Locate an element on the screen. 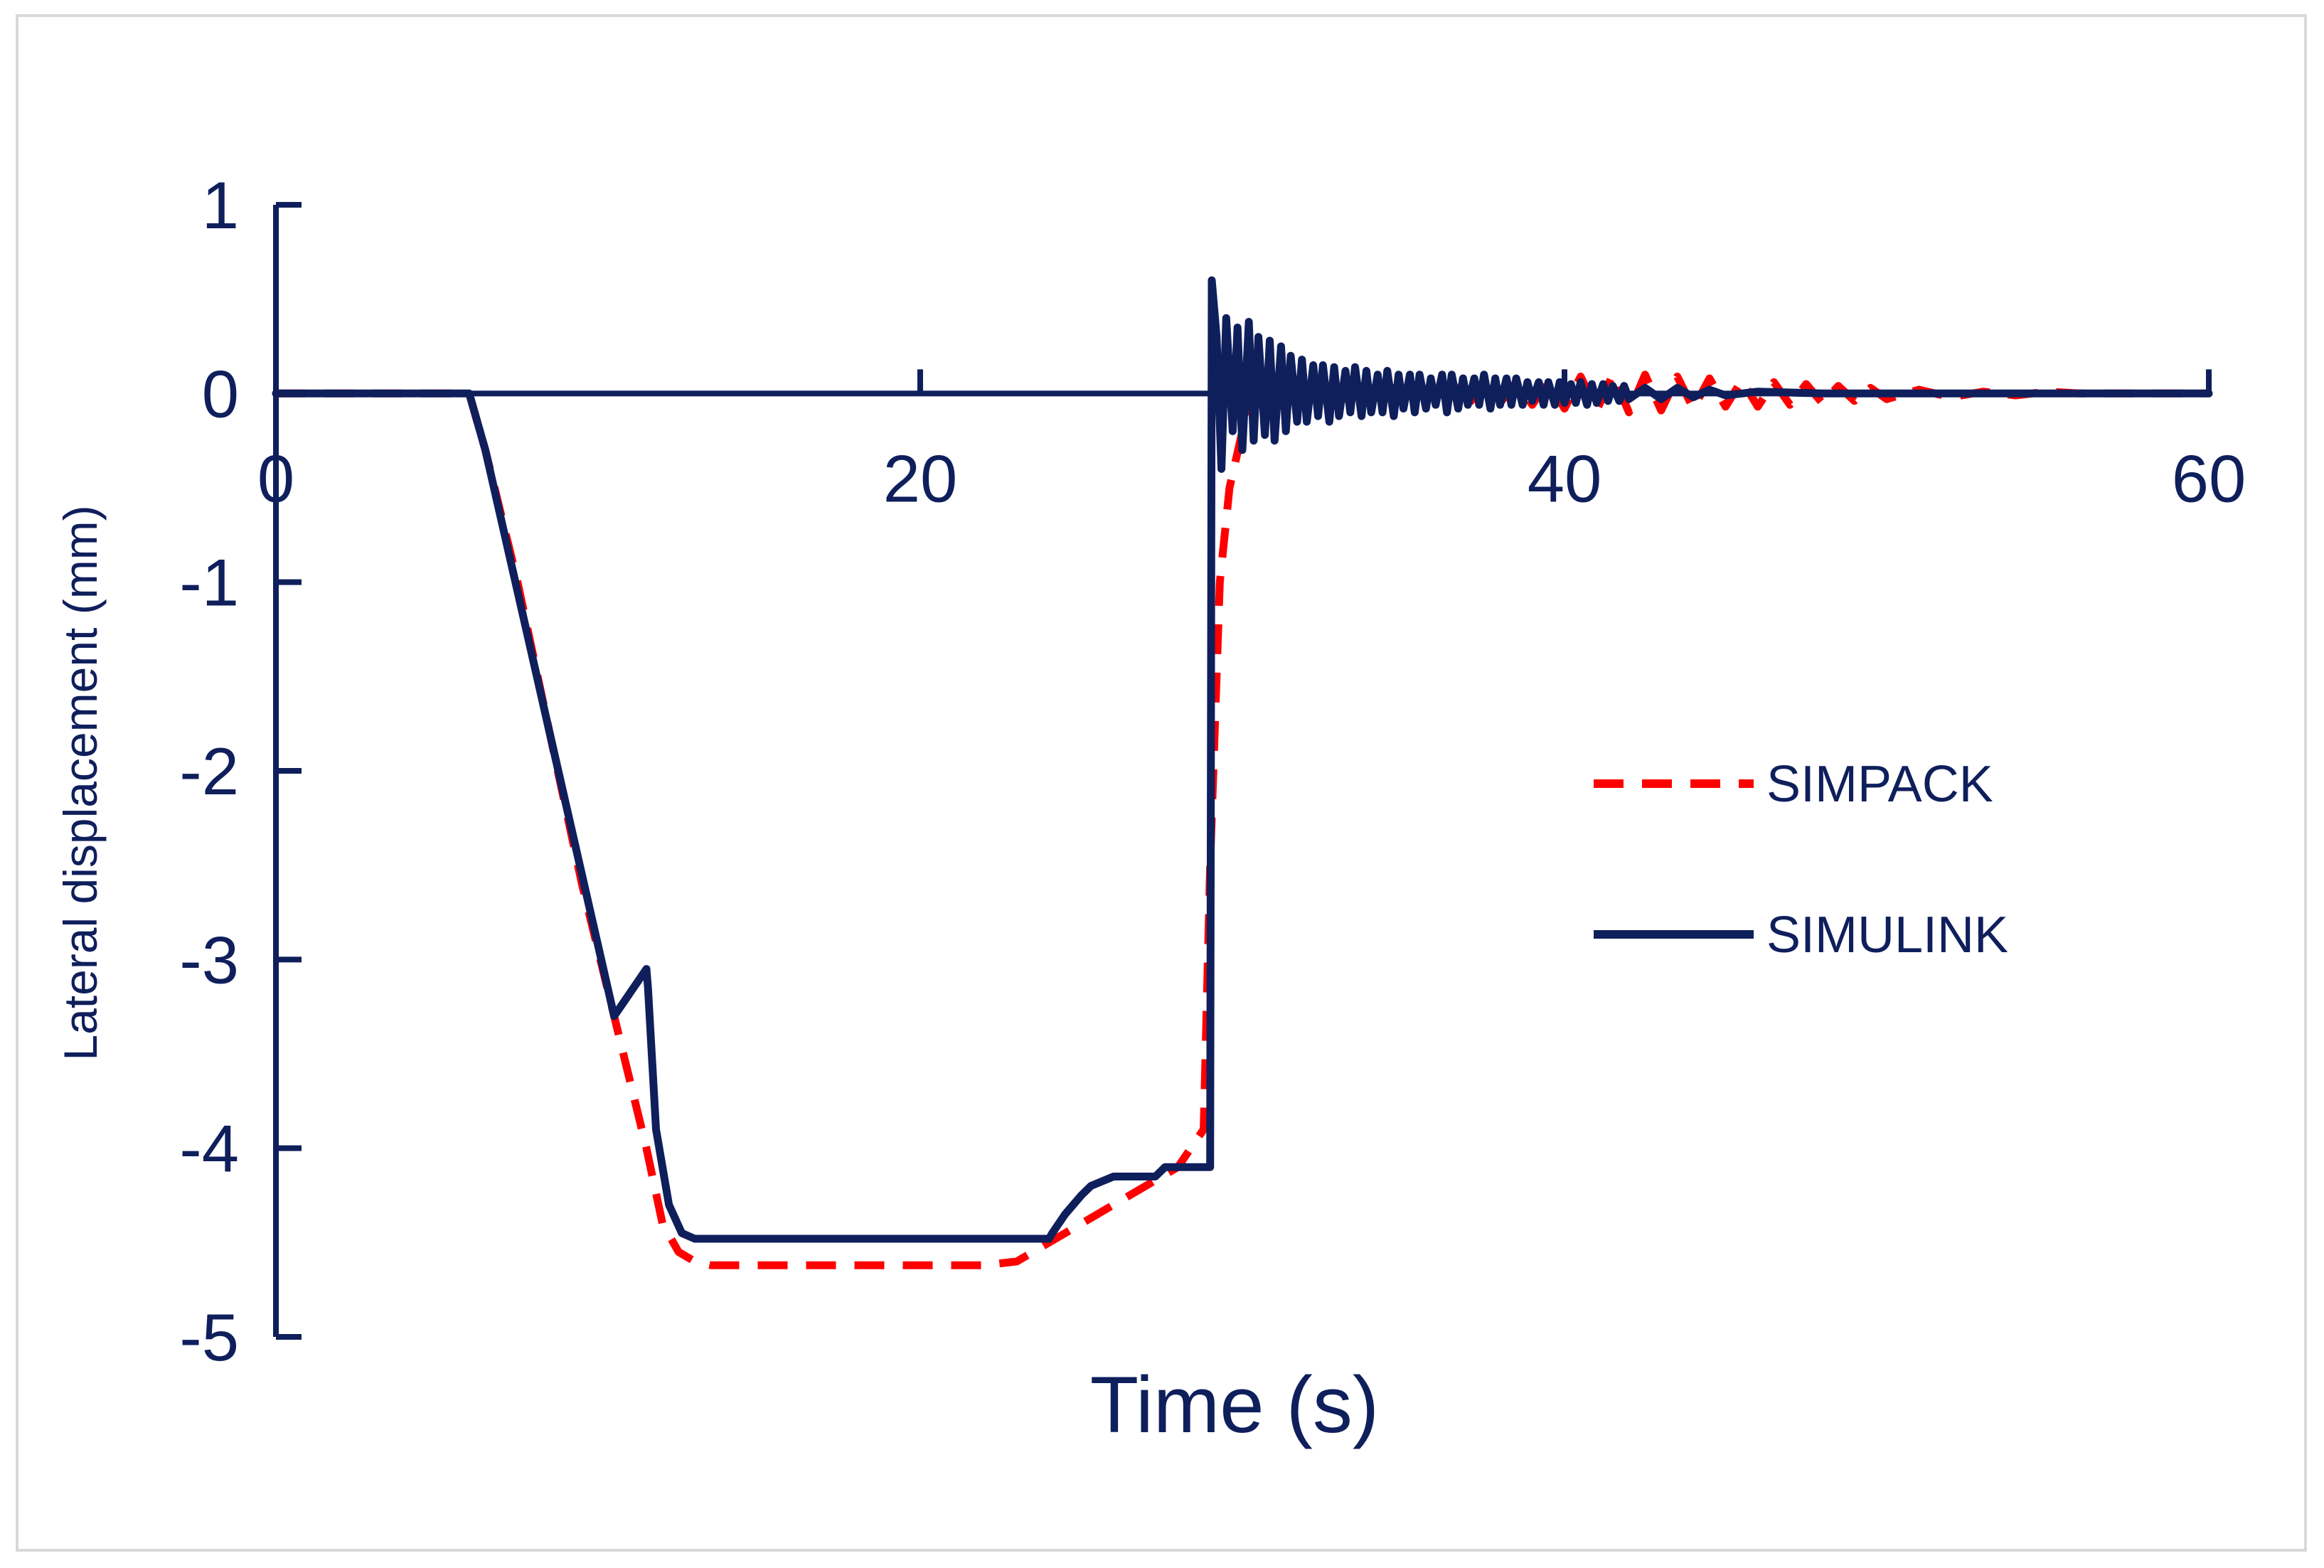  x-tick-label: 20 is located at coordinates (920, 478).